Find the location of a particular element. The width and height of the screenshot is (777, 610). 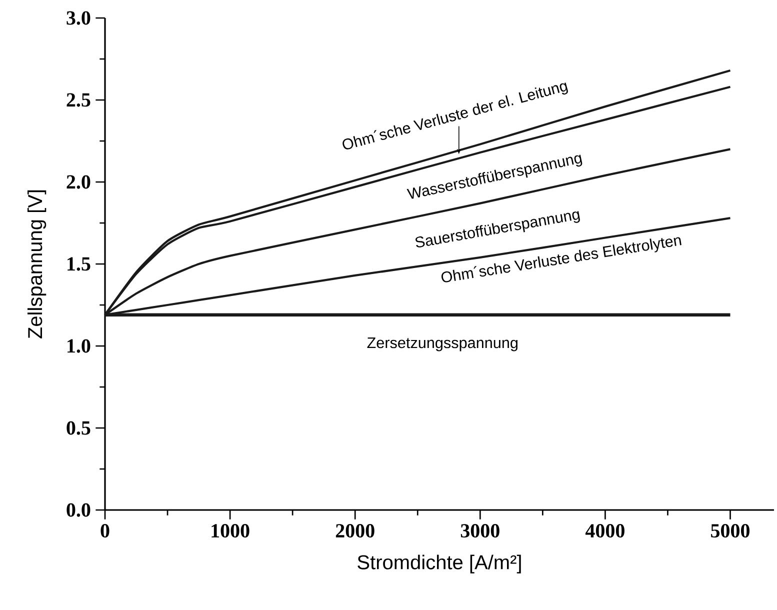

x-axis-title: Stromdichte [A/m²] is located at coordinates (439, 564).